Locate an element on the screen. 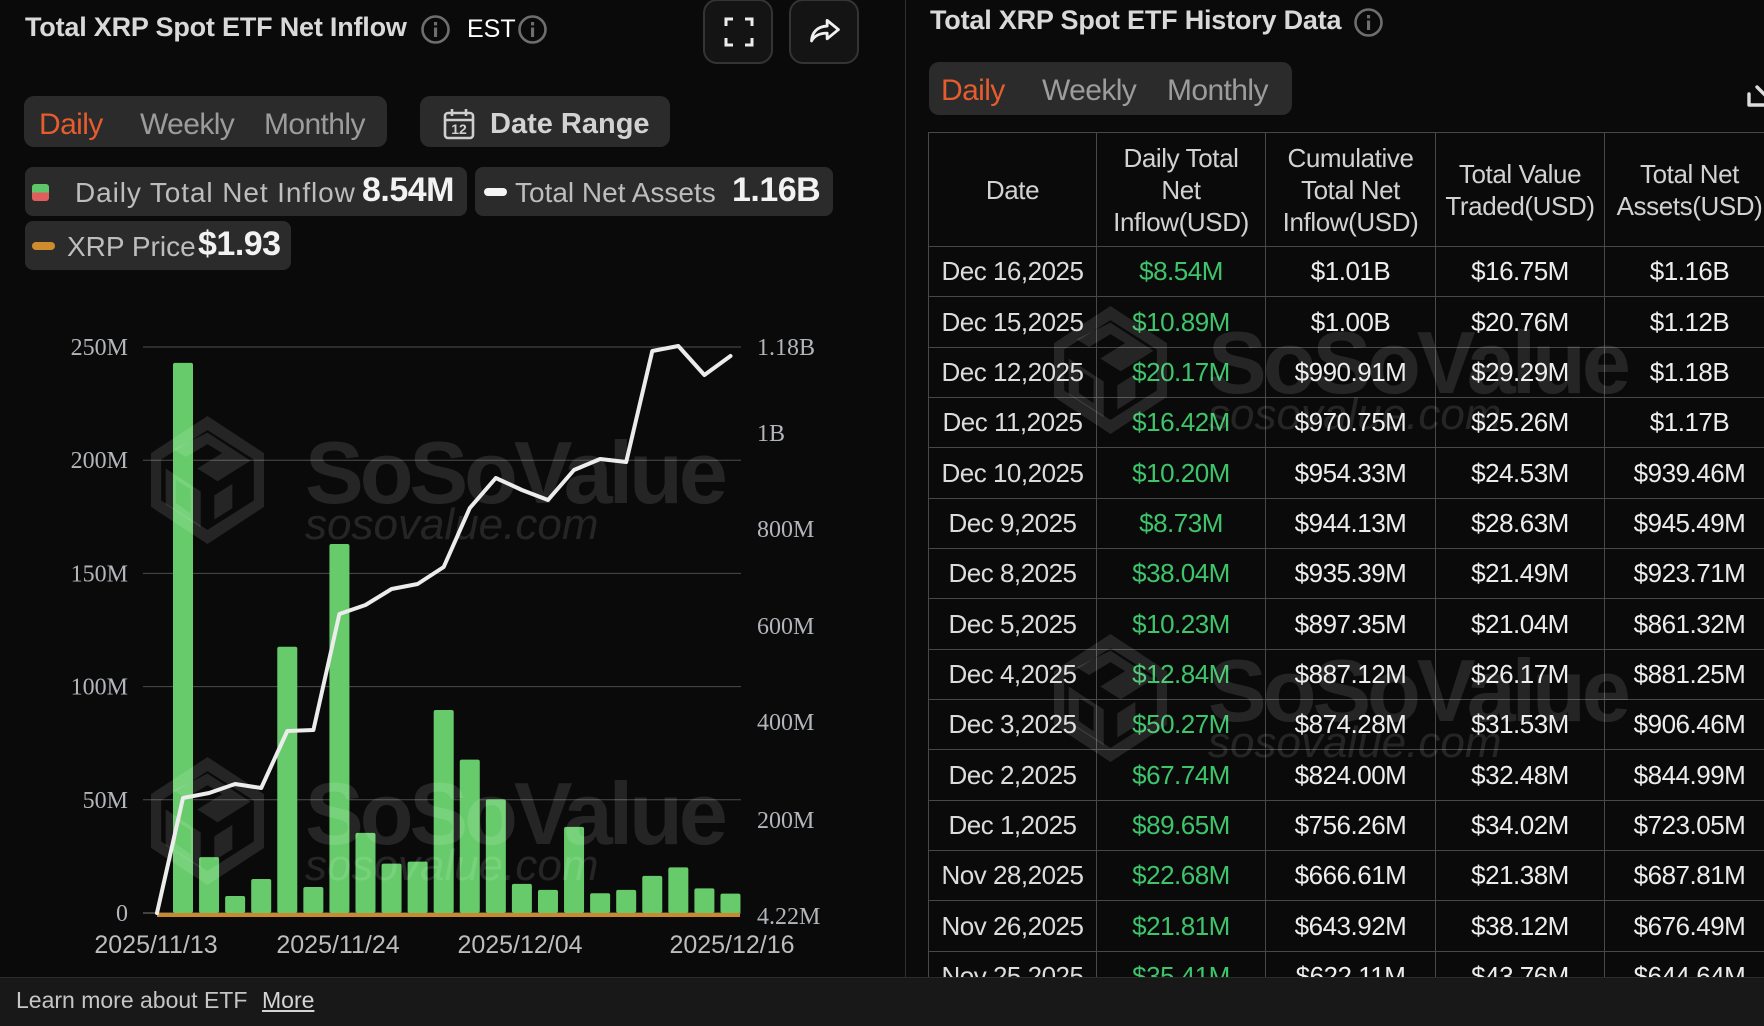 This screenshot has width=1764, height=1026. svg-text: 1B is located at coordinates (771, 434).